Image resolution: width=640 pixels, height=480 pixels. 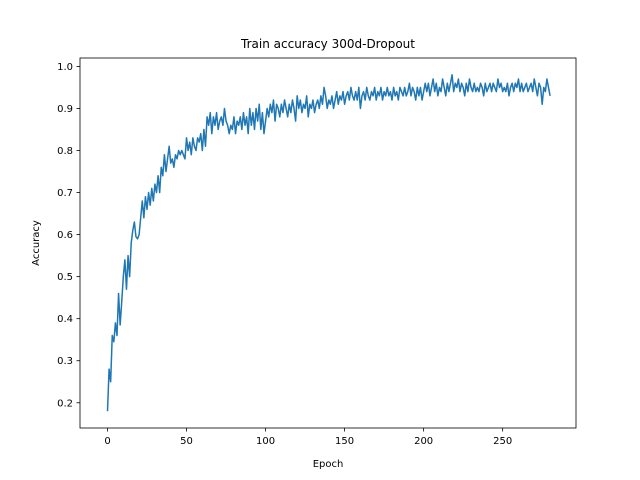 I want to click on y-tick-label: 0.4, so click(x=65, y=319).